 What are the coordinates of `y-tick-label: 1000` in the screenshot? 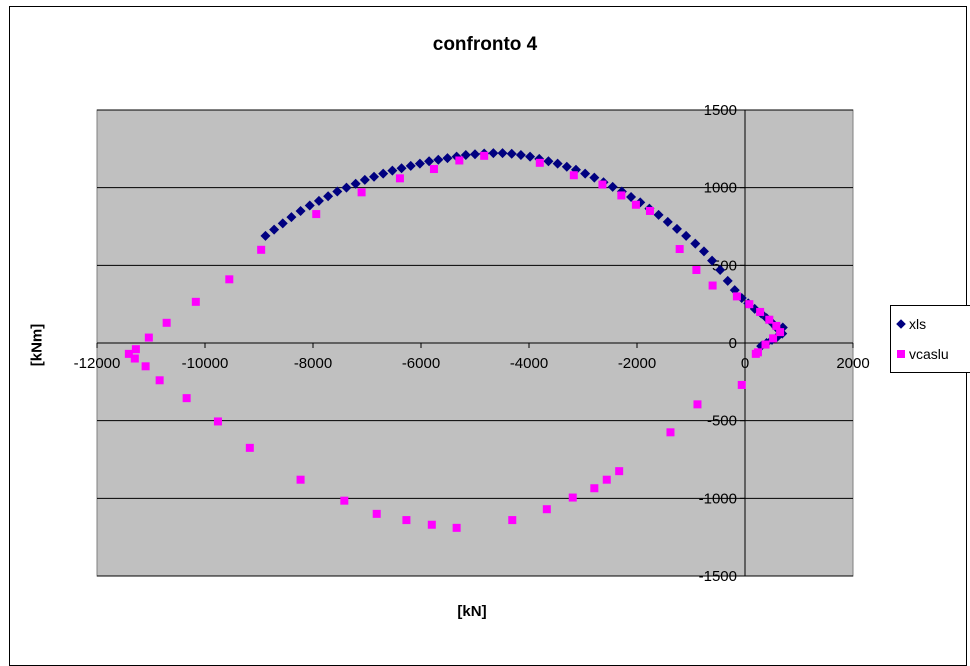 It's located at (720, 188).